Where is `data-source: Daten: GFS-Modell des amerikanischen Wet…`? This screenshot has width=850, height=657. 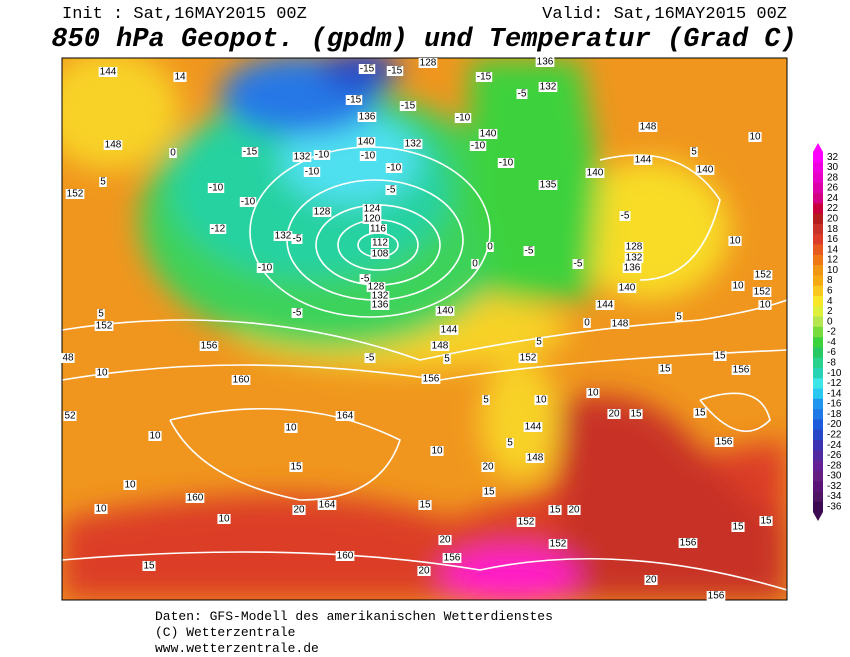 data-source: Daten: GFS-Modell des amerikanischen Wet… is located at coordinates (354, 616).